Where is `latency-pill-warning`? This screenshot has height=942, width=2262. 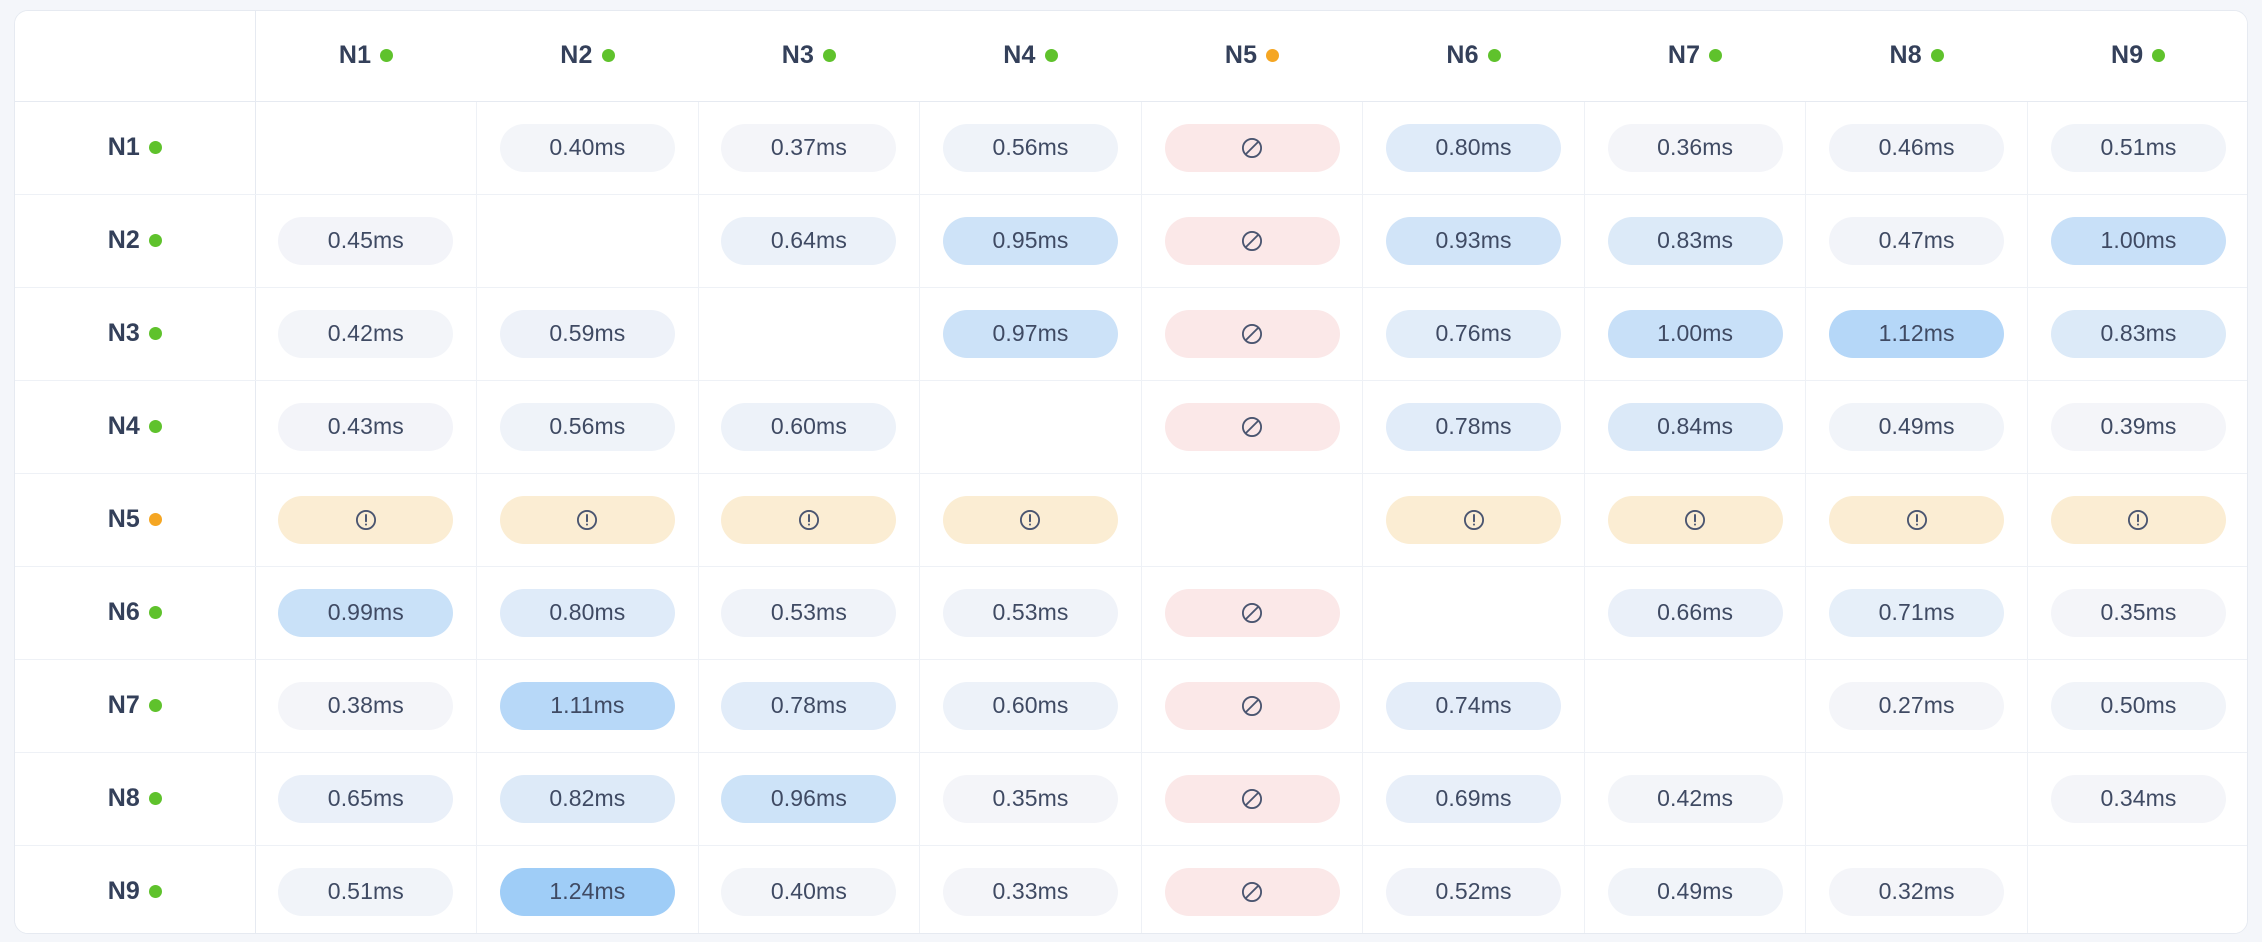 latency-pill-warning is located at coordinates (366, 519).